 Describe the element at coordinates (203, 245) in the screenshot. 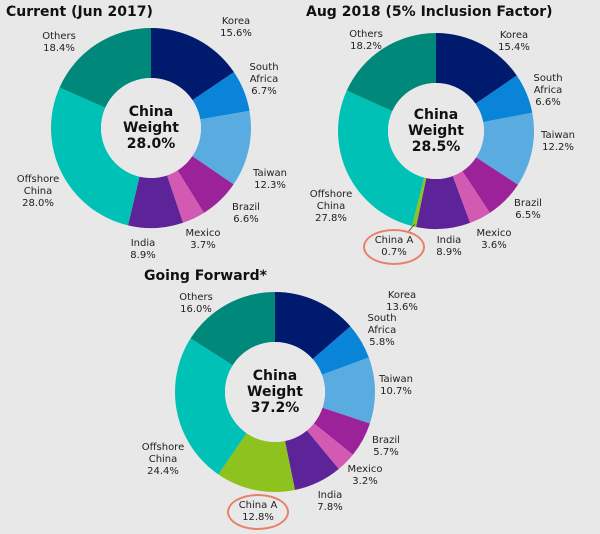

I see `slice-label-value: 3.7%` at that location.